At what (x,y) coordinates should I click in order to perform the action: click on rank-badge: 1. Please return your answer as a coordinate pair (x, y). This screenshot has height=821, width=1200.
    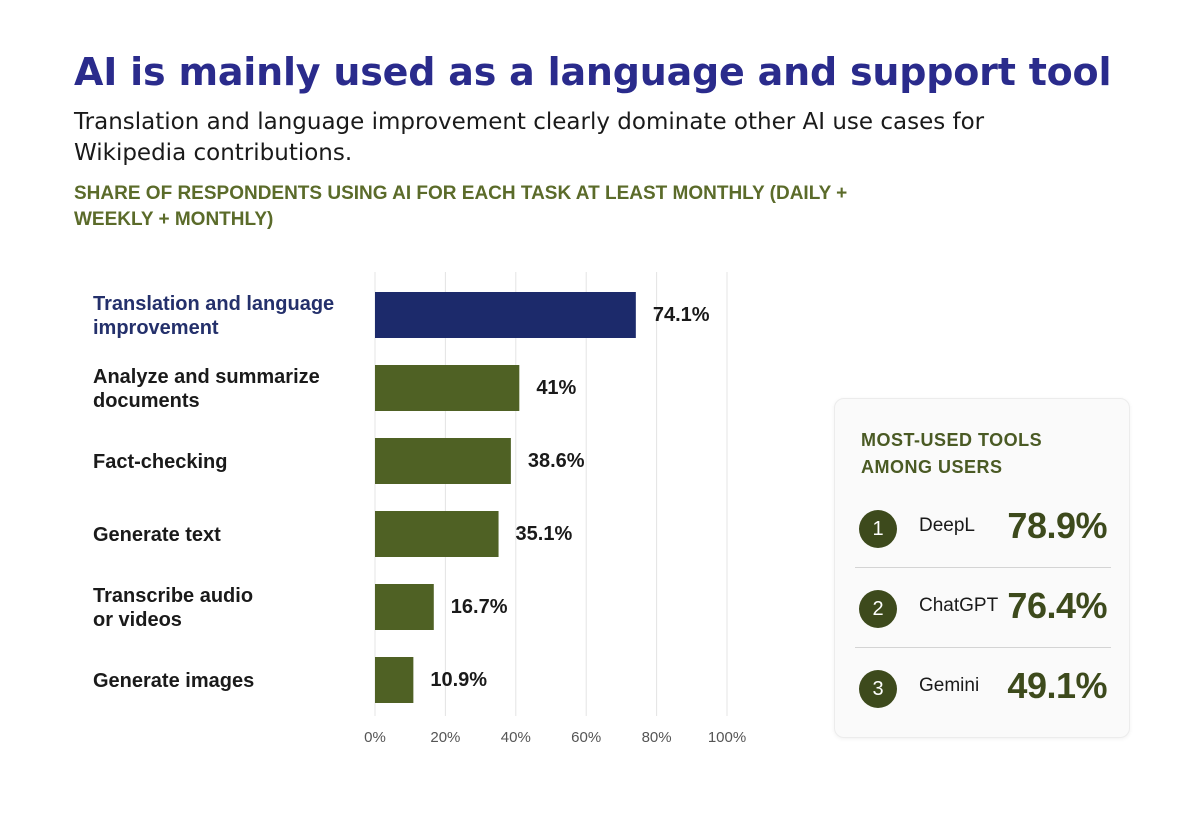
    Looking at the image, I should click on (878, 529).